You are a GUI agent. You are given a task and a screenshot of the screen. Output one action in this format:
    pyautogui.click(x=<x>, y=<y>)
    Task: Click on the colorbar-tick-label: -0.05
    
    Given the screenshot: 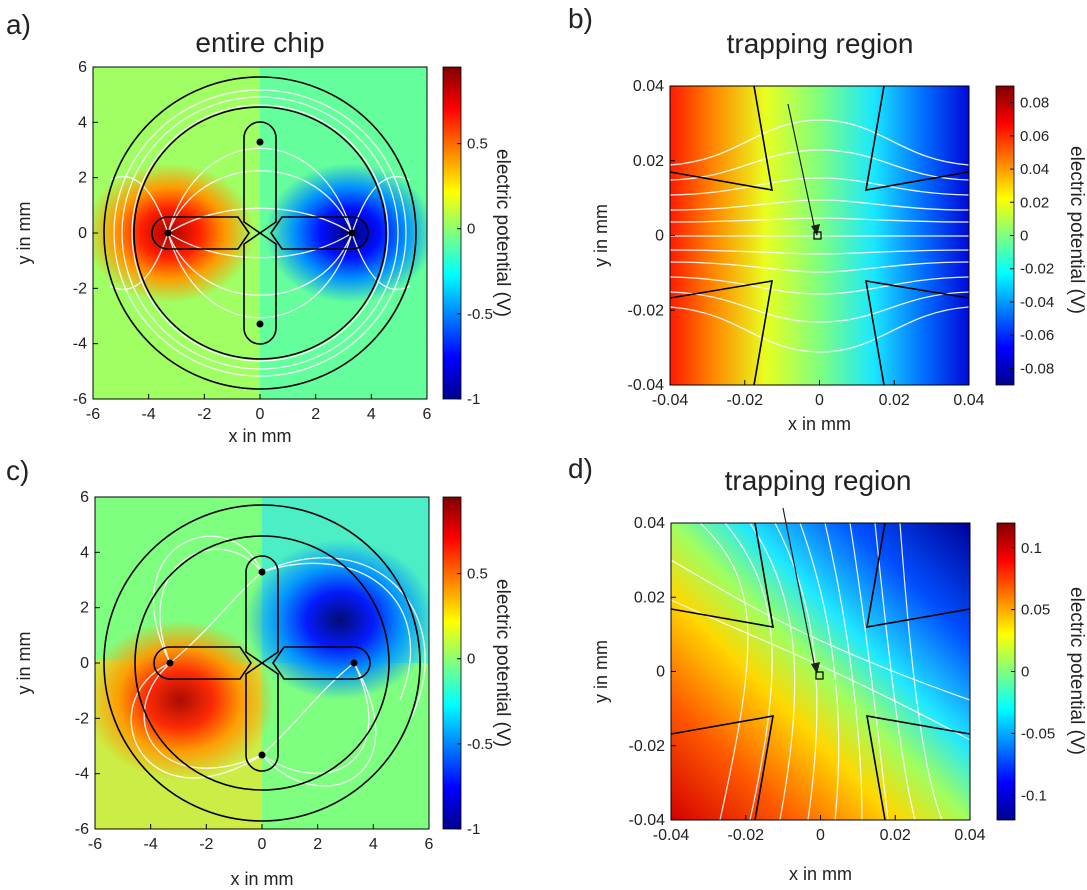 What is the action you would take?
    pyautogui.click(x=1038, y=733)
    